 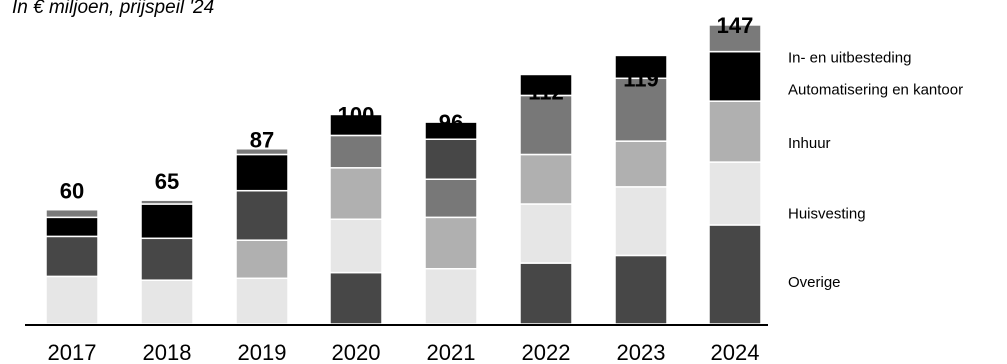 What do you see at coordinates (451, 122) in the screenshot?
I see `total-label-2021: 96` at bounding box center [451, 122].